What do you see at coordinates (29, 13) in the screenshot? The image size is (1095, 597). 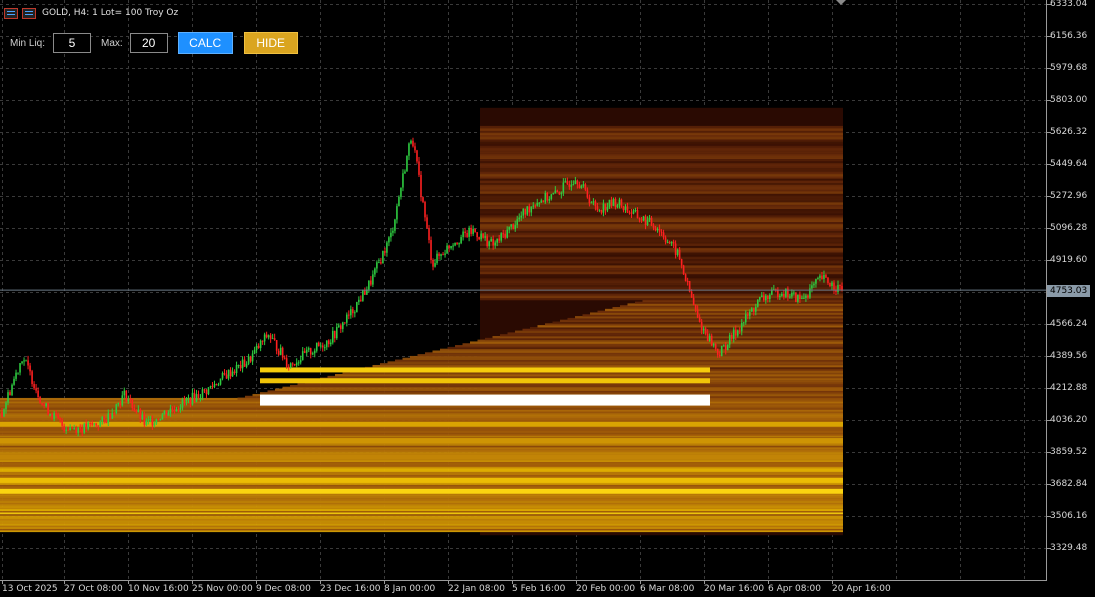 I see `chart-properties-icon` at bounding box center [29, 13].